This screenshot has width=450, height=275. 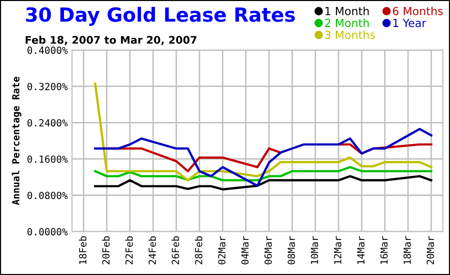 I want to click on legend-label: 2 Month, so click(x=347, y=23).